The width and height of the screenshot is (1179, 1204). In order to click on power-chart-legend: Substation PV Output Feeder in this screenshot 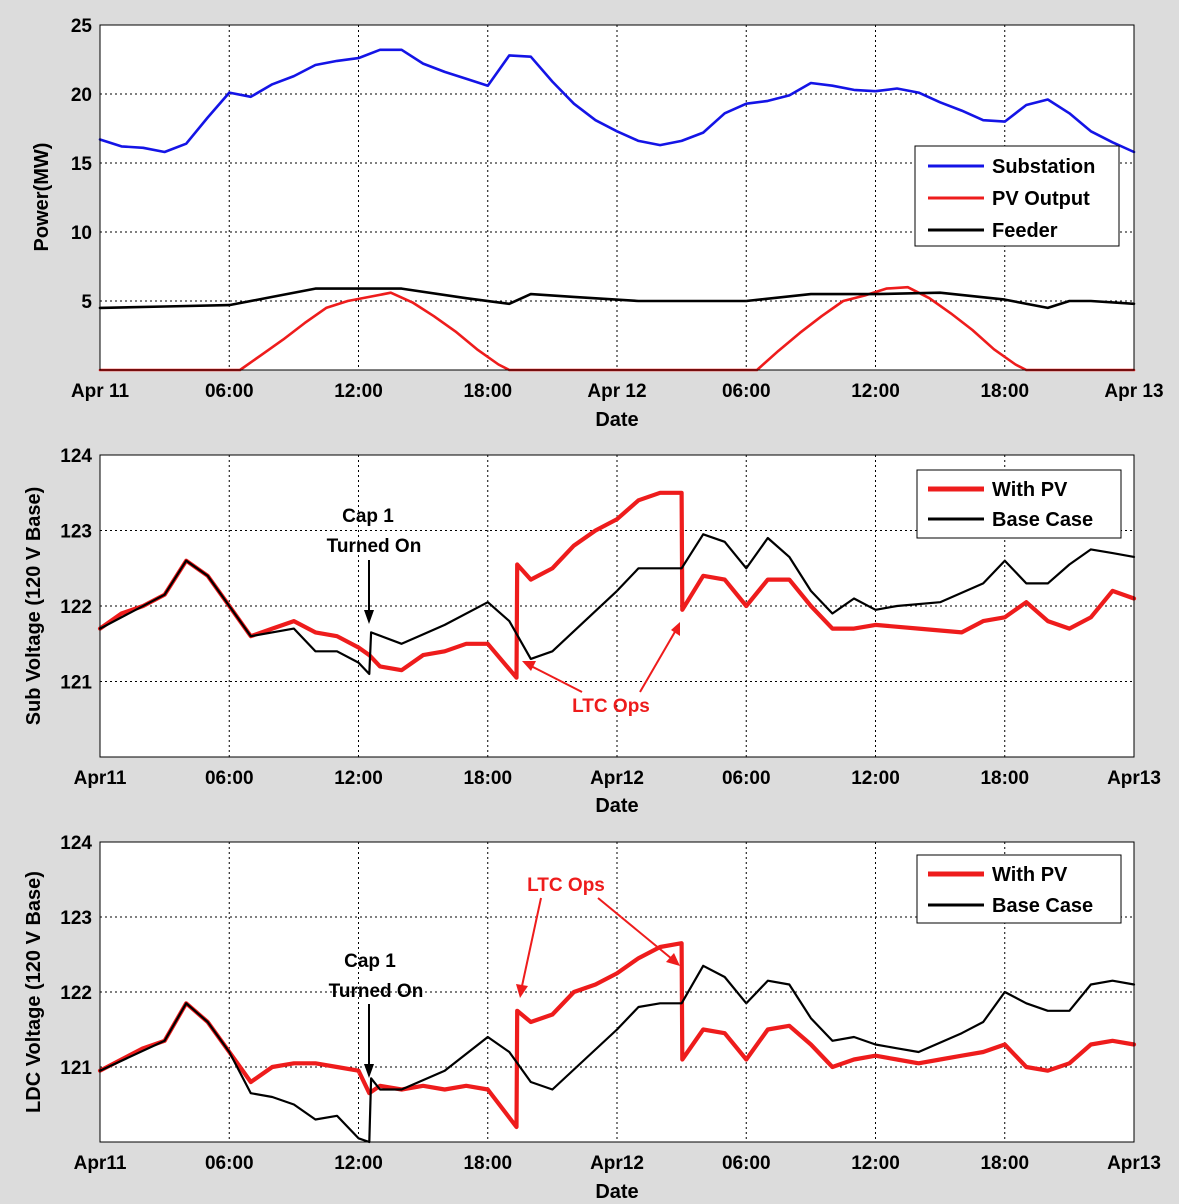, I will do `click(1017, 196)`.